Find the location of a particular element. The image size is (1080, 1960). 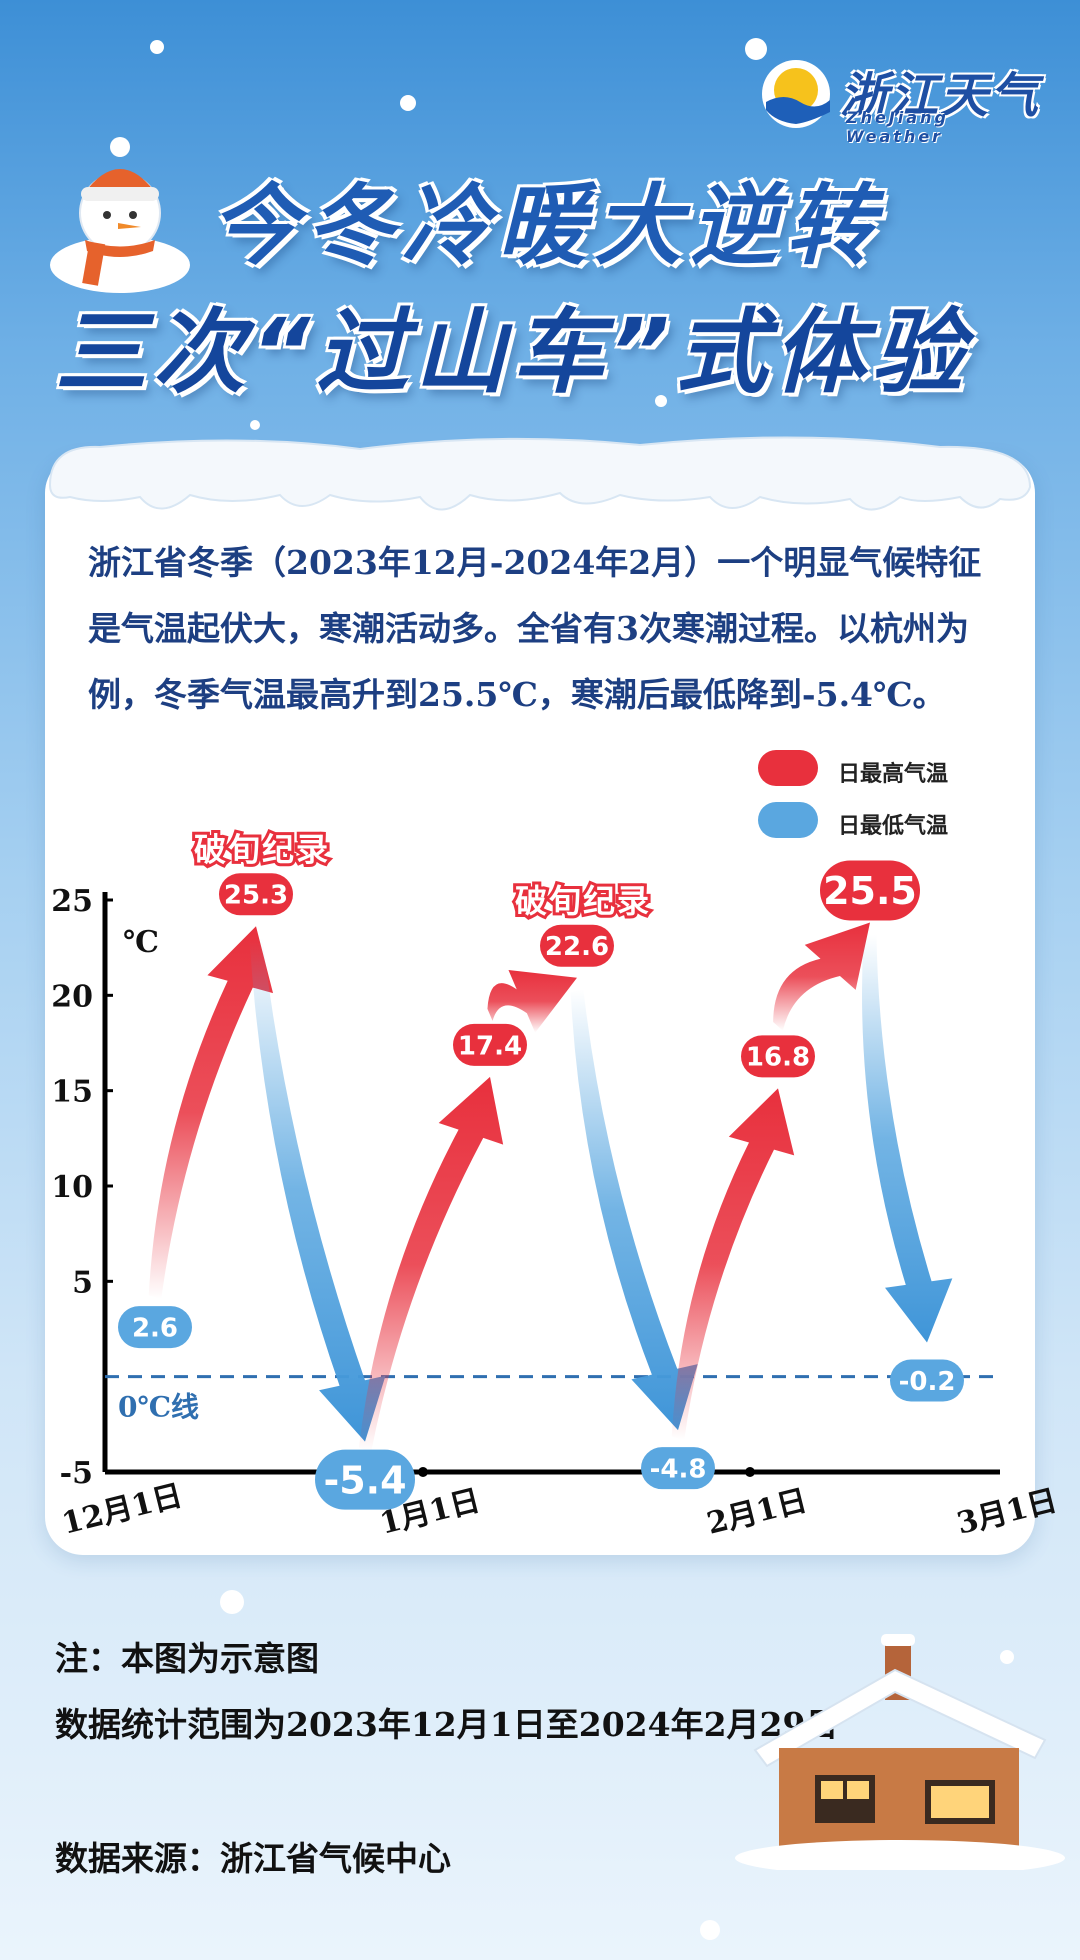

value-label: 16.8 is located at coordinates (778, 1058).